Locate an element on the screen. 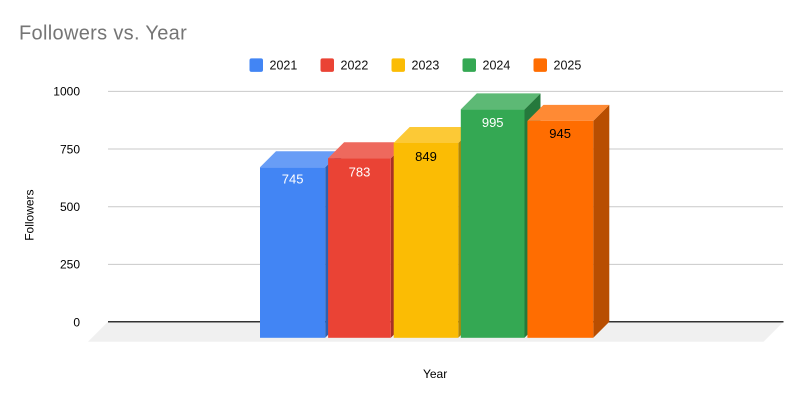  svg-text: 849 is located at coordinates (426, 156).